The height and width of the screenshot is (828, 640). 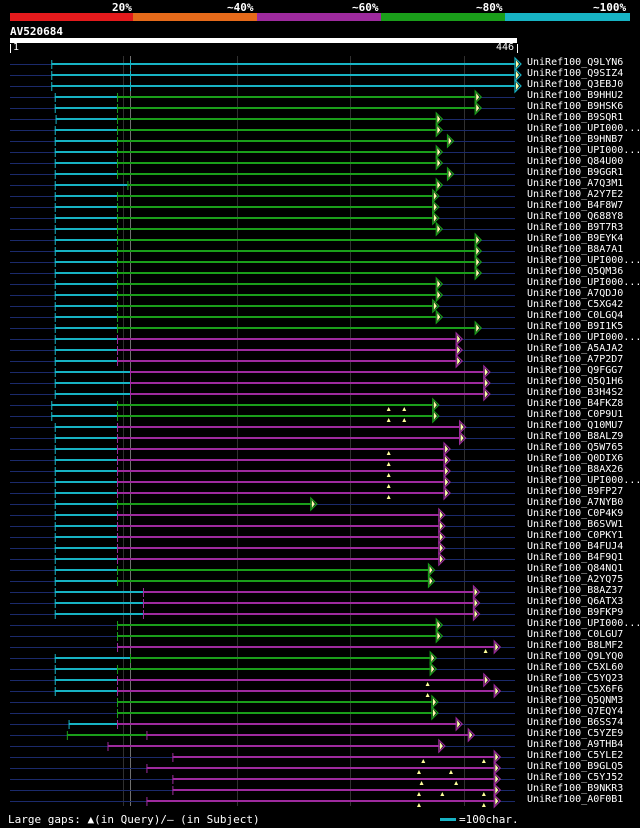 What do you see at coordinates (575, 535) in the screenshot?
I see `hit-label: UniRef100_C0PKY1` at bounding box center [575, 535].